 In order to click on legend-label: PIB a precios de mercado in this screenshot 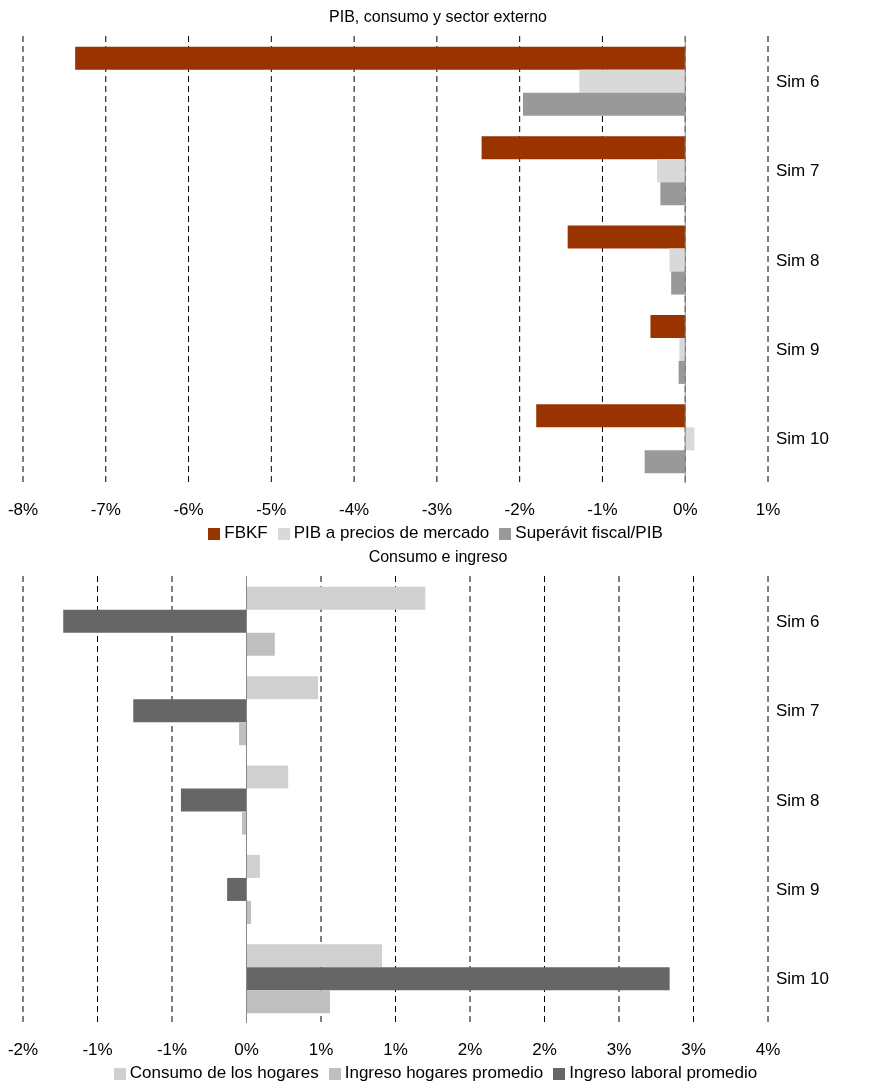, I will do `click(391, 532)`.